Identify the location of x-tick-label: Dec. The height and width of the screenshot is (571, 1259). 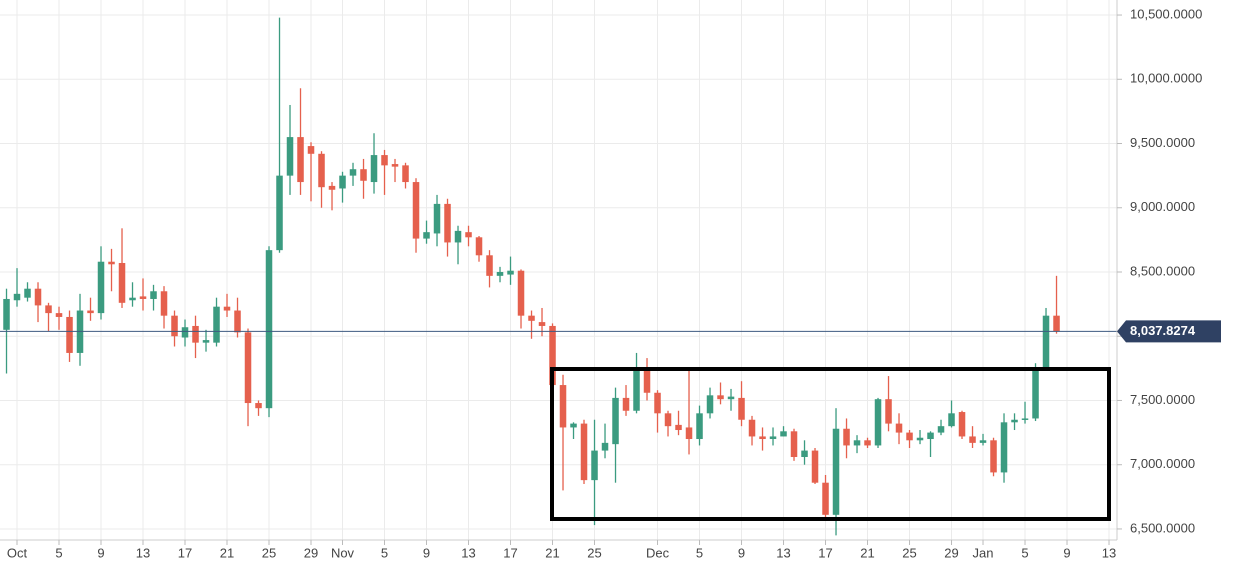
(658, 552).